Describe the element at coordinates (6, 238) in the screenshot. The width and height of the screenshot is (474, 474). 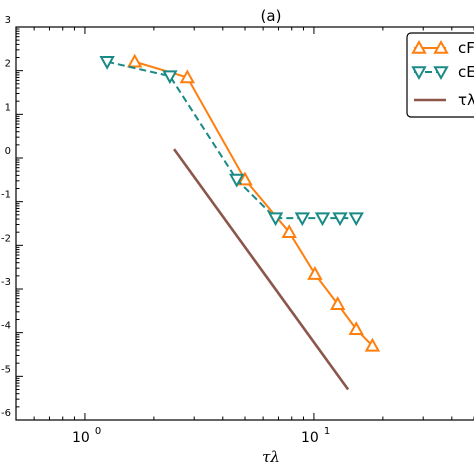
I see `y-tick-exponent: -2` at that location.